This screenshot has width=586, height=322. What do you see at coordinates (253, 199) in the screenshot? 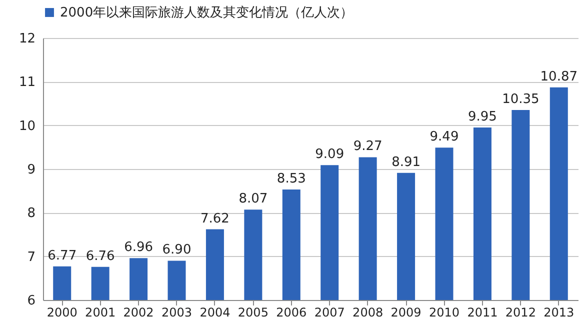
I see `text: 8.07` at bounding box center [253, 199].